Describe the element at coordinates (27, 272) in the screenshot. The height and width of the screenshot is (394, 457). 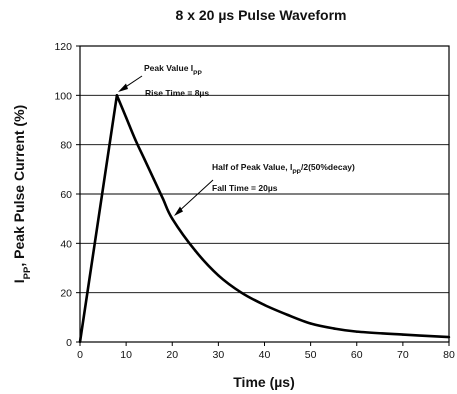
I see `y-axis-label-subscript: PP` at that location.